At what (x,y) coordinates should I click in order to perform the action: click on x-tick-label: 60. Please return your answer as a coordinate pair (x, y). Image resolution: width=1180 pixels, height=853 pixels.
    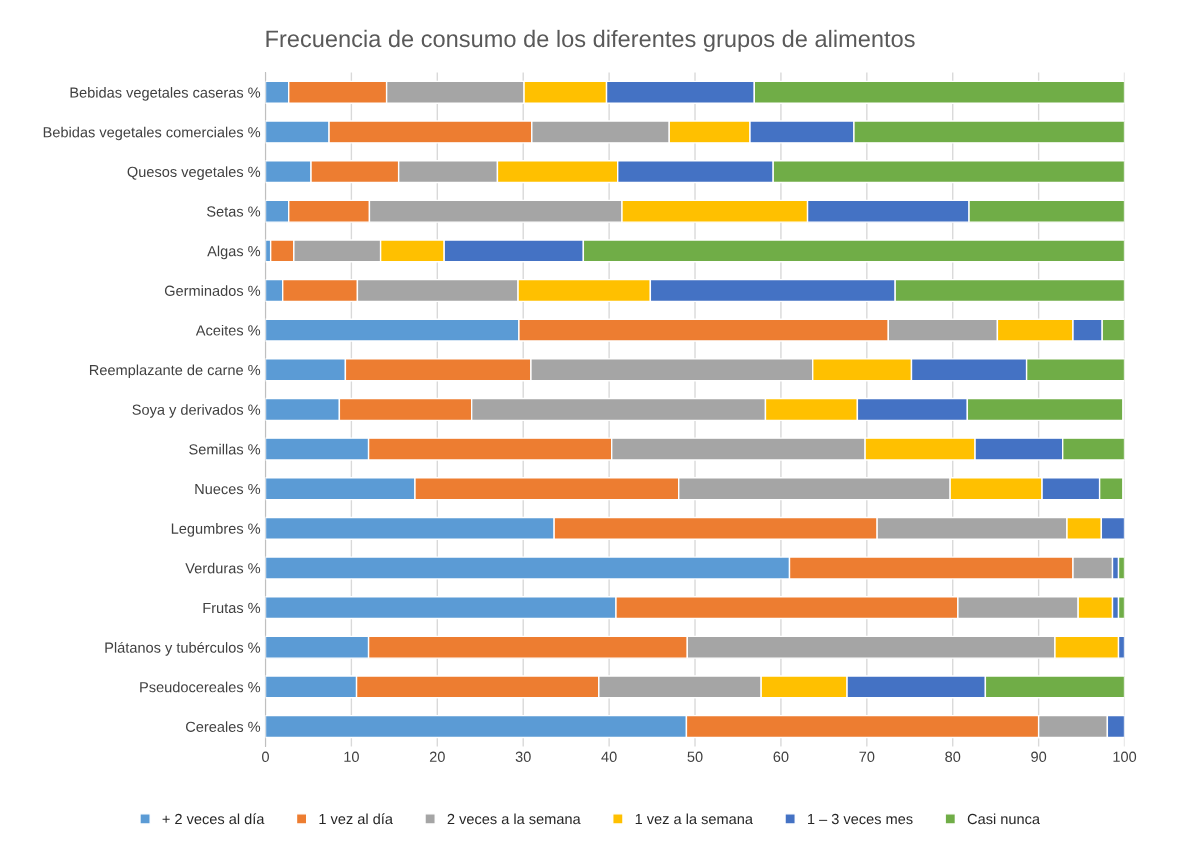
    Looking at the image, I should click on (781, 756).